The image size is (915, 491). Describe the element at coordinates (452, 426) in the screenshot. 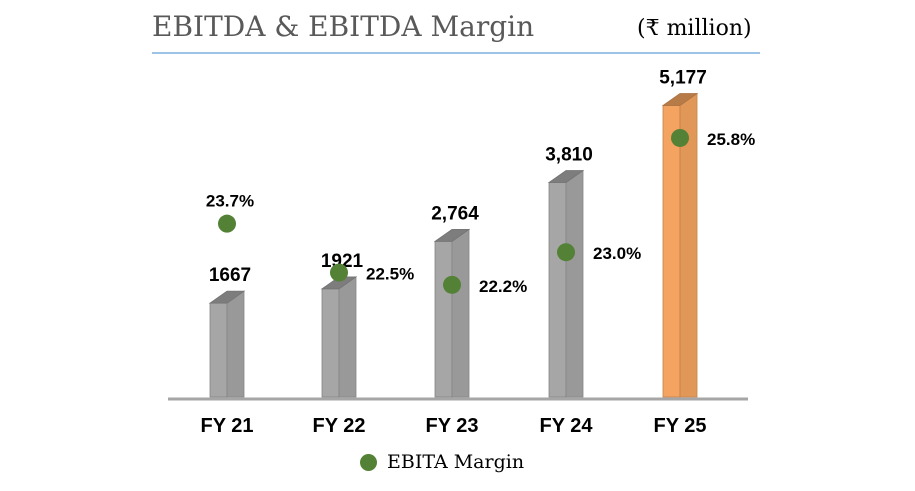

I see `x-tick-label: FY 23` at that location.